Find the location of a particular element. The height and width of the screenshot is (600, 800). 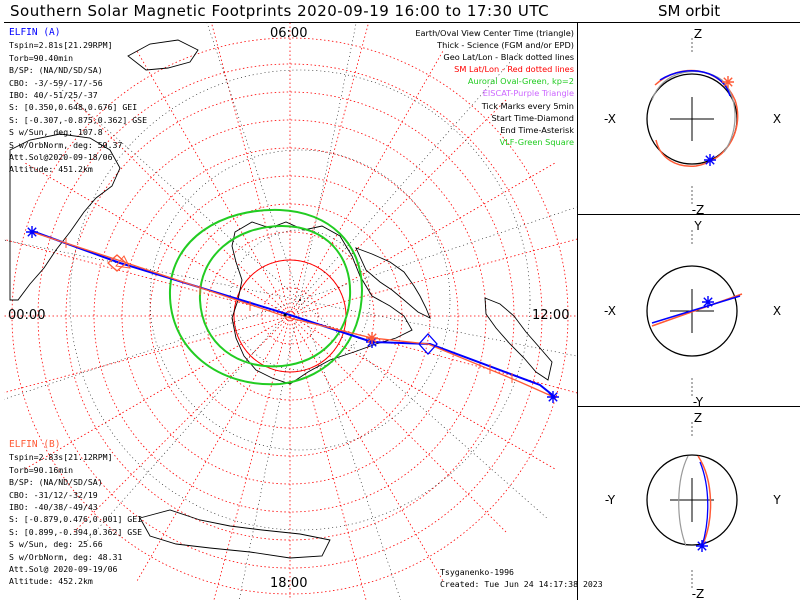

elfin-a-info-line: Altitude: 451.2km is located at coordinates (51, 169).